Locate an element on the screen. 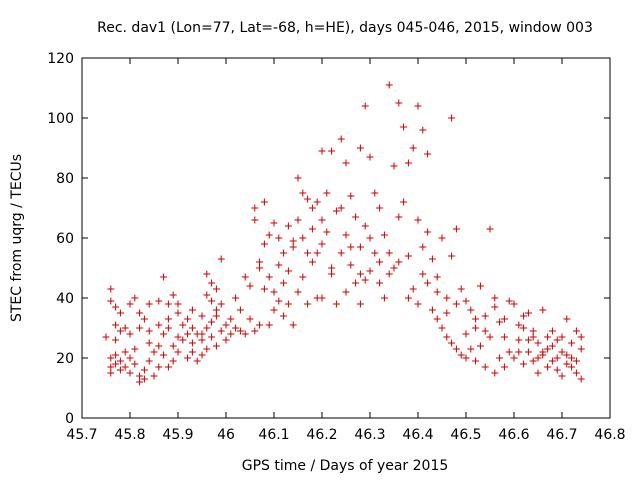 This screenshot has width=640, height=480. x-tick-label: 46.3 is located at coordinates (369, 435).